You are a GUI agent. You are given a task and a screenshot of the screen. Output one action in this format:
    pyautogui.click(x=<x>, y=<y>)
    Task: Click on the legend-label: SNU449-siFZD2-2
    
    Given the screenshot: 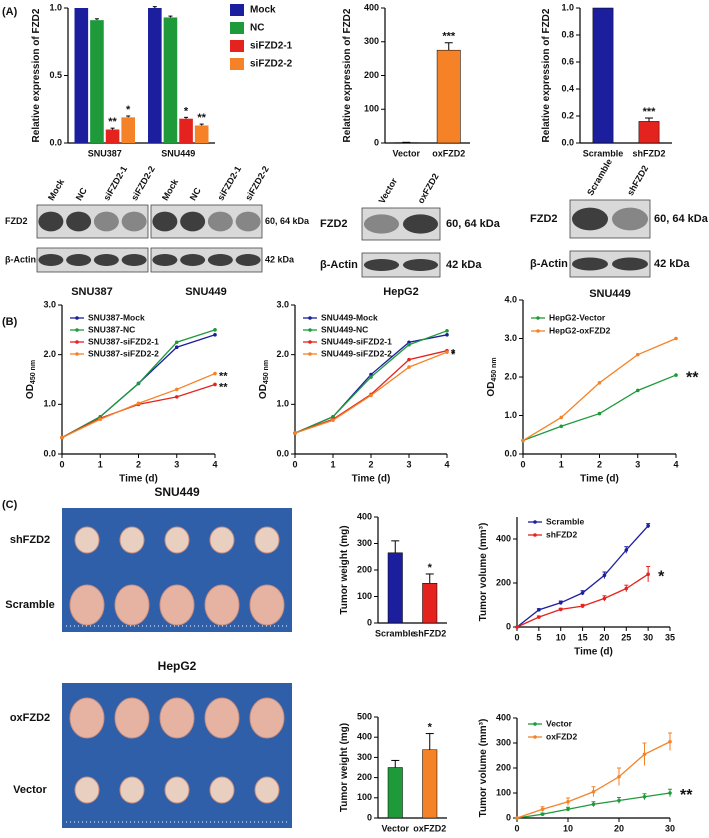 What is the action you would take?
    pyautogui.click(x=356, y=353)
    